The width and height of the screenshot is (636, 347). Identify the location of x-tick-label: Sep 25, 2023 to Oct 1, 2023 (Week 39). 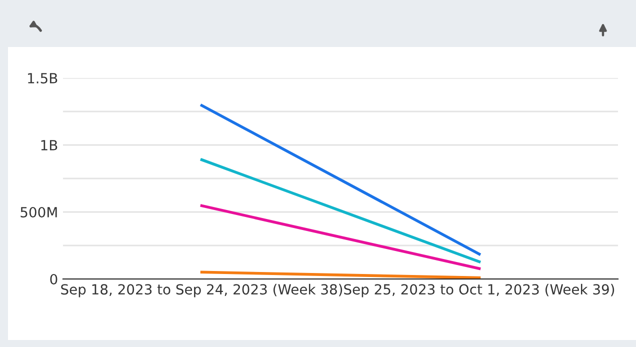
(479, 291).